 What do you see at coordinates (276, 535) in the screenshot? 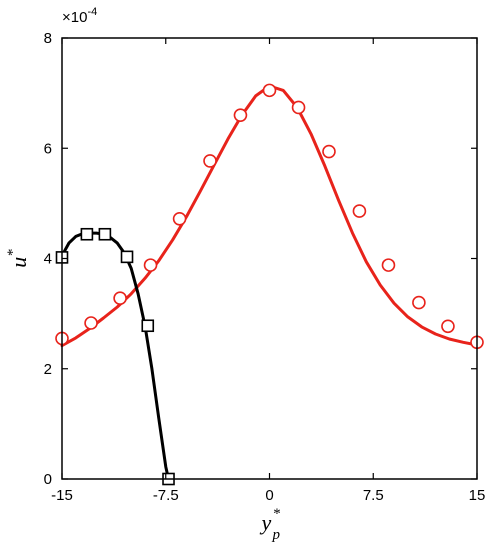
I see `svg-text: p` at bounding box center [276, 535].